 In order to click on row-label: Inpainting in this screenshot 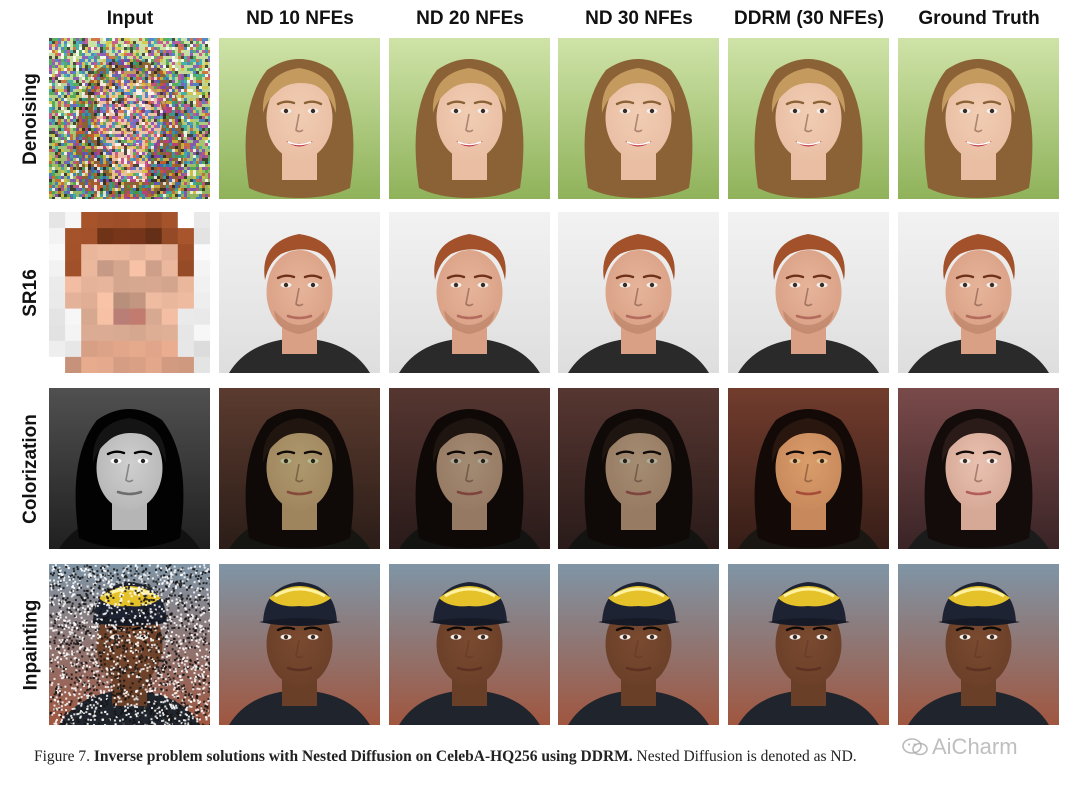, I will do `click(31, 644)`.